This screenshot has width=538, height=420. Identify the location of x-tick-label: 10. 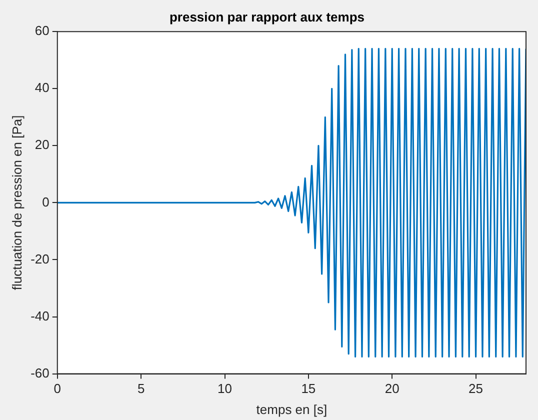
(225, 388).